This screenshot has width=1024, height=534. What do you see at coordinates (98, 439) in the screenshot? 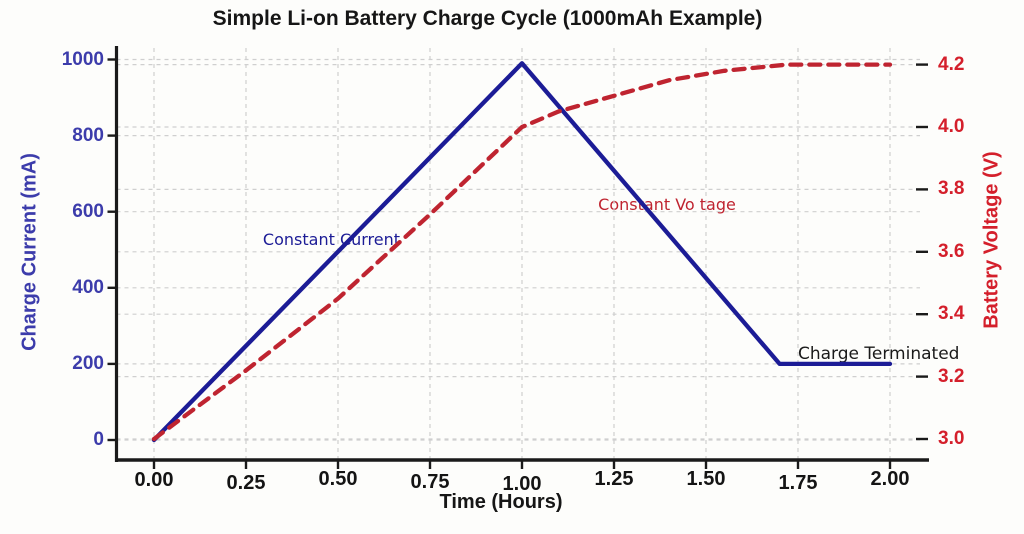
I see `y-left-tick-label: 0` at bounding box center [98, 439].